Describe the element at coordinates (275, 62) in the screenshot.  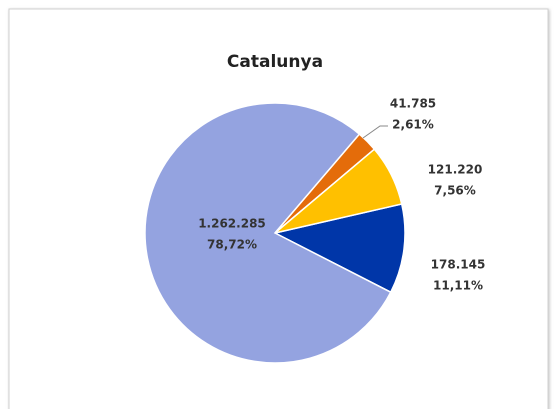
I see `chart-title: Catalunya` at that location.